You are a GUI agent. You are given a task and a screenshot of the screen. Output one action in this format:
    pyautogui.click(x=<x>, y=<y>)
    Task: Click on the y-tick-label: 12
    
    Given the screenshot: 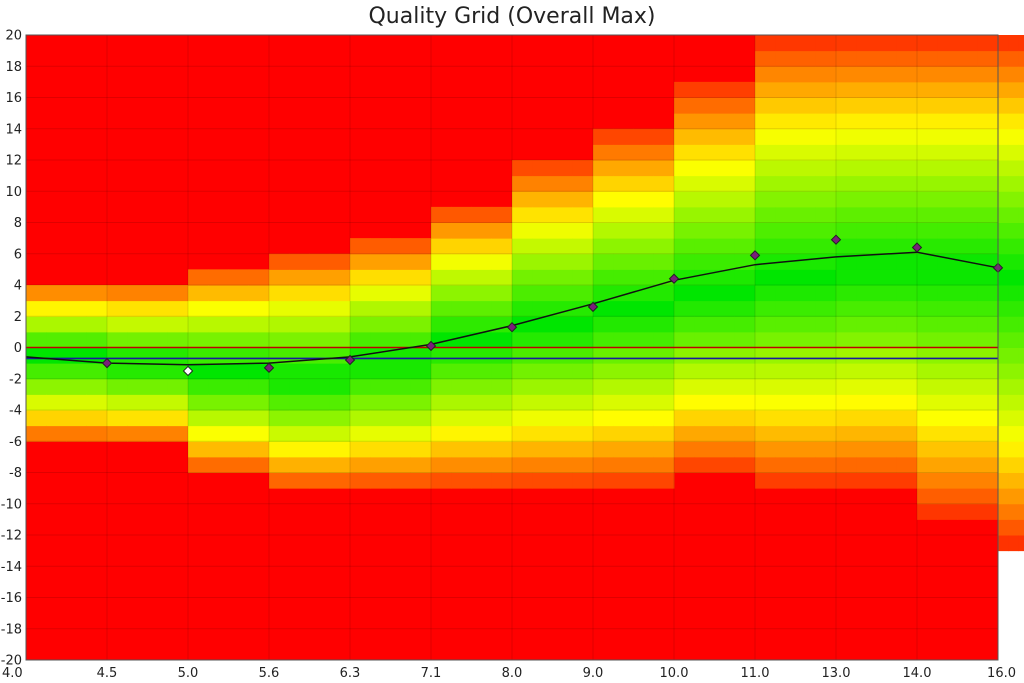 What is the action you would take?
    pyautogui.click(x=13, y=161)
    